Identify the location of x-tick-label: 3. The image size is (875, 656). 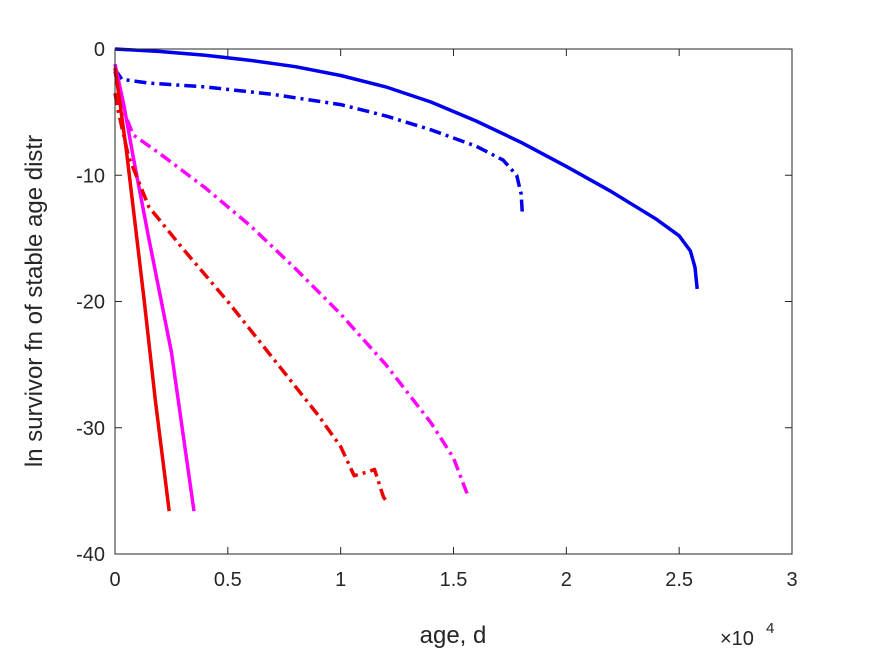
(791, 580).